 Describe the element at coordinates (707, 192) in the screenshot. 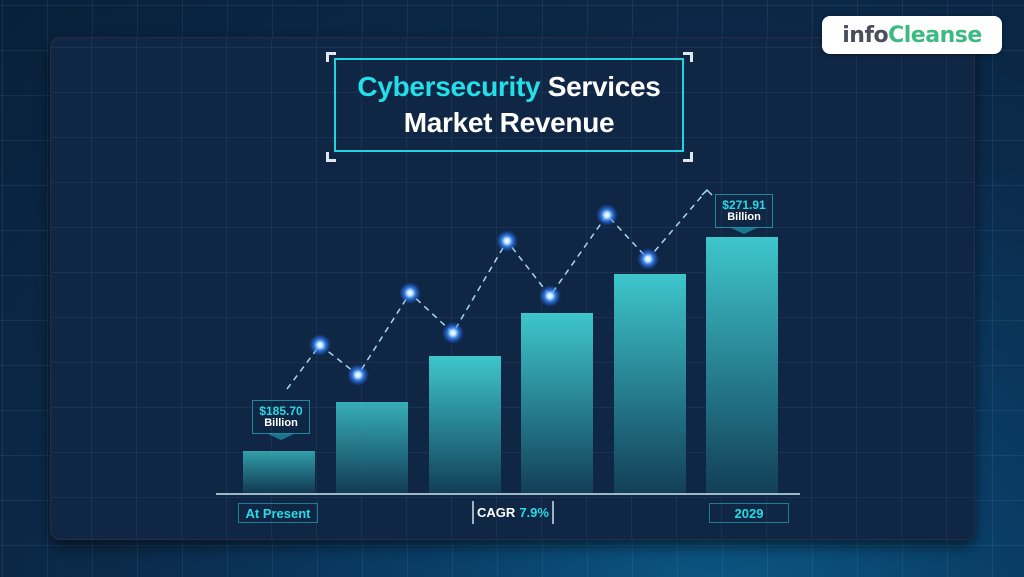

I see `trend-arrow-icon` at that location.